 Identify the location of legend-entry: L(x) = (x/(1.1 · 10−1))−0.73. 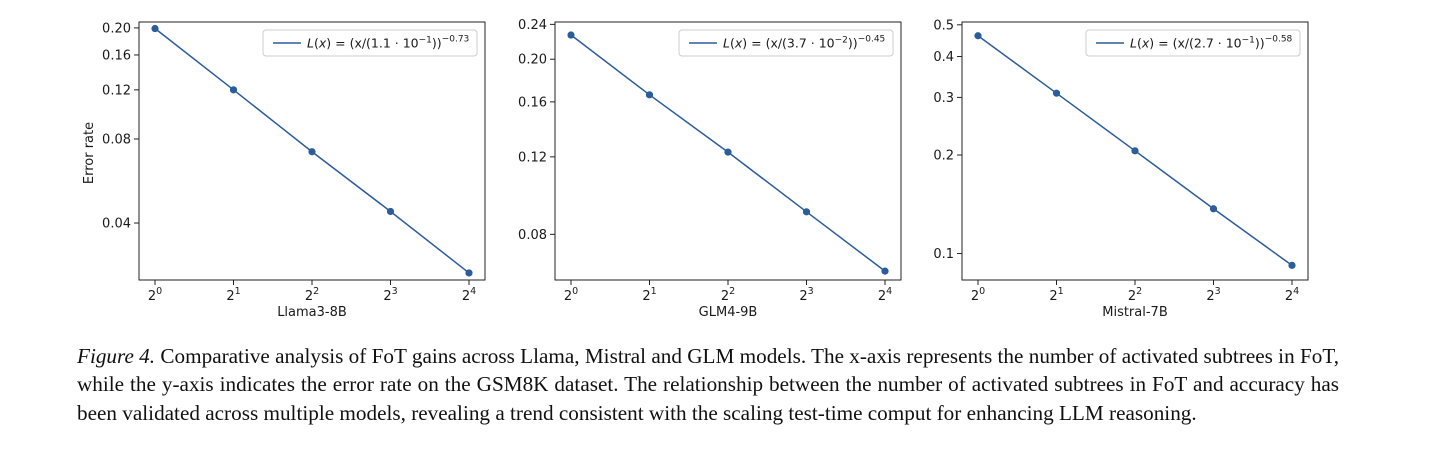
(388, 43).